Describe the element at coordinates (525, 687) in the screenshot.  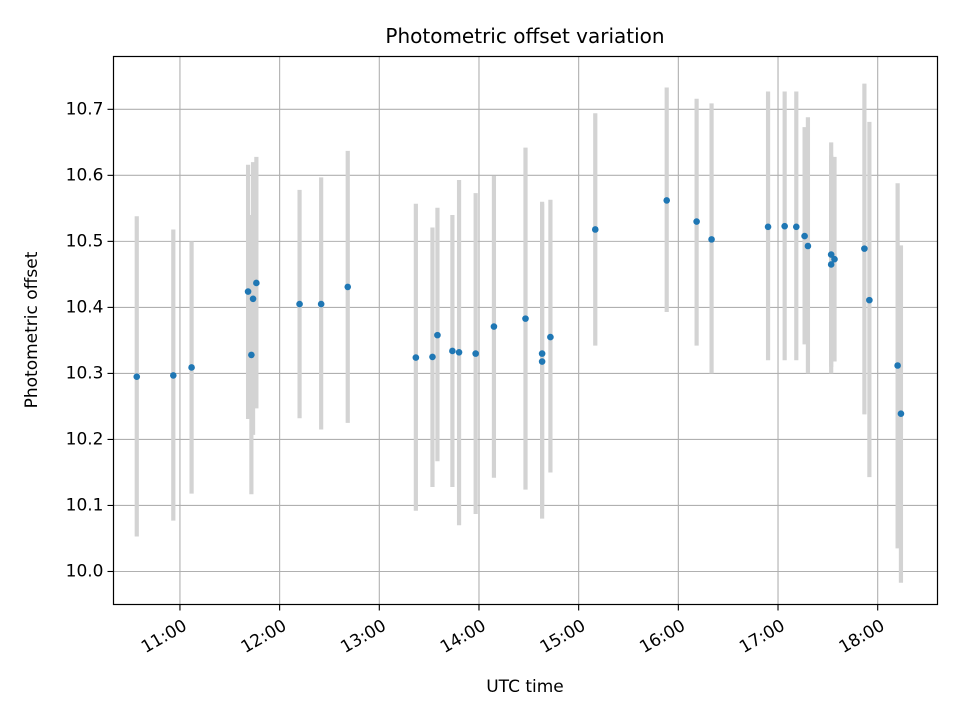
I see `x-axis-label: UTC time` at that location.